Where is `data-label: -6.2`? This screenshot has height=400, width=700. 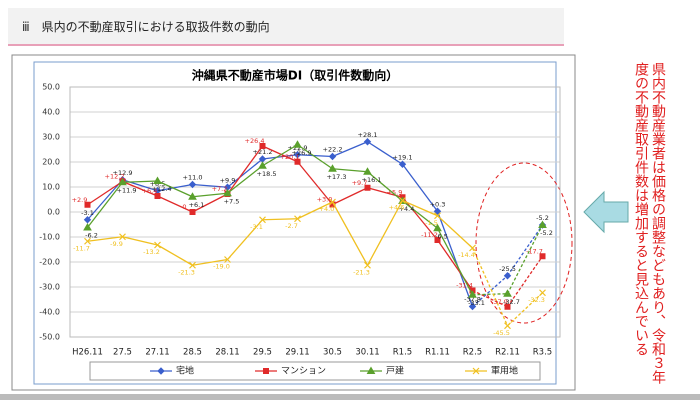 data-label: -6.2 is located at coordinates (91, 236).